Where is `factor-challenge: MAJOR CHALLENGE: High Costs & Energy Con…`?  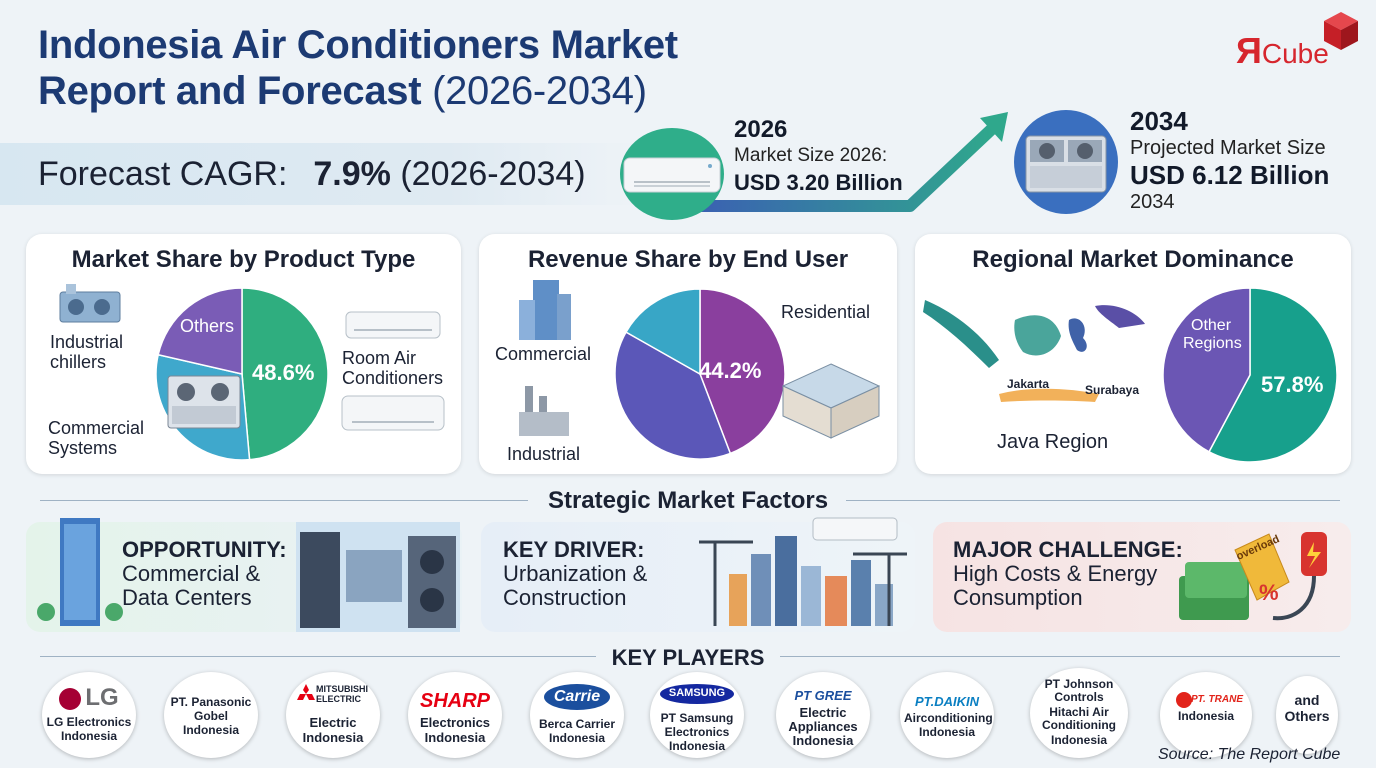 factor-challenge: MAJOR CHALLENGE: High Costs & Energy Con… is located at coordinates (1142, 577).